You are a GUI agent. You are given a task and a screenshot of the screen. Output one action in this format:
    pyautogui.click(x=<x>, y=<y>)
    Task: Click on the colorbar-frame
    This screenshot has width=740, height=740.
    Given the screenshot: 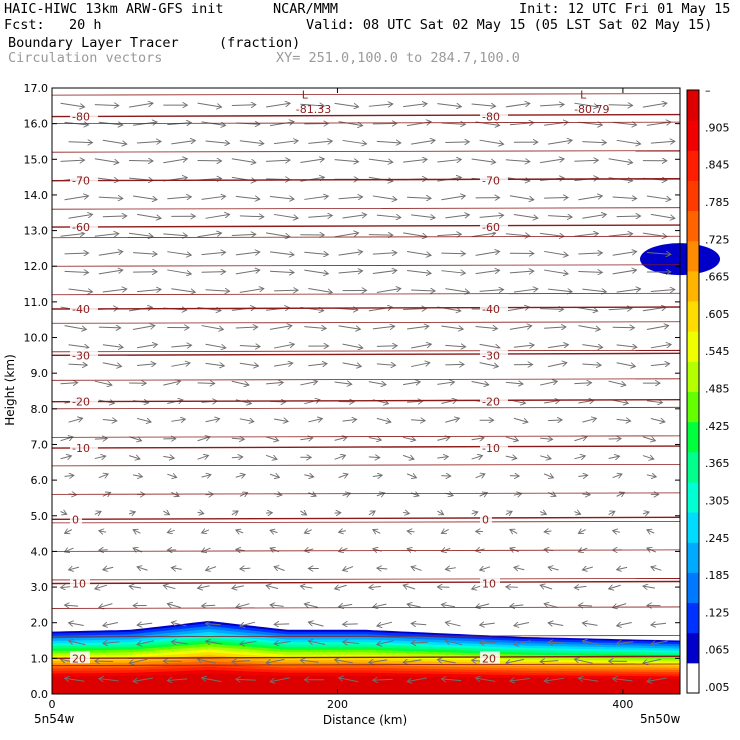 What is the action you would take?
    pyautogui.click(x=693, y=391)
    